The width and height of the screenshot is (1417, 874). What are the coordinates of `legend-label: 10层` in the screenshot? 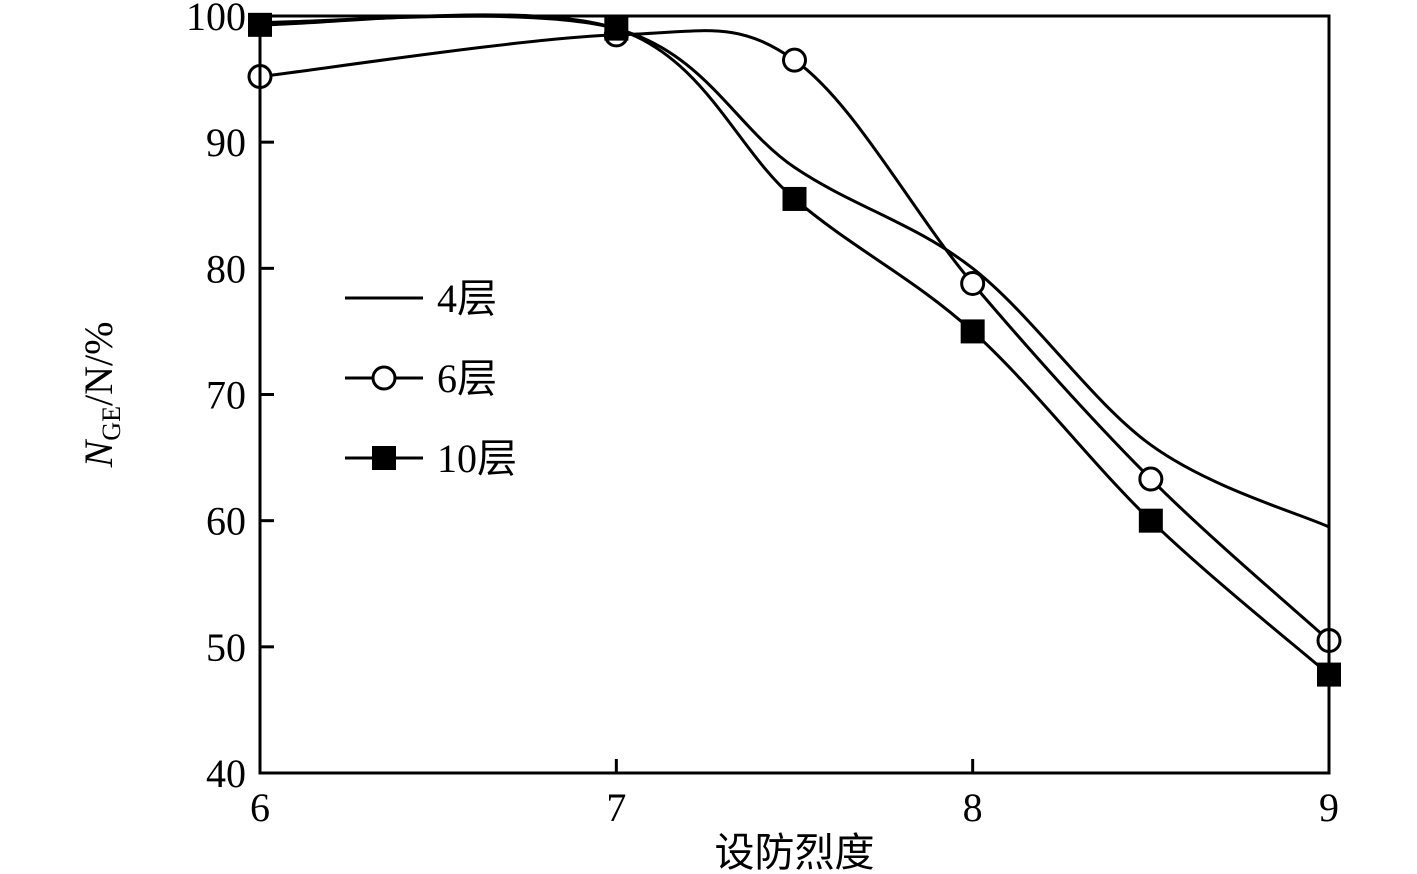 It's located at (477, 458).